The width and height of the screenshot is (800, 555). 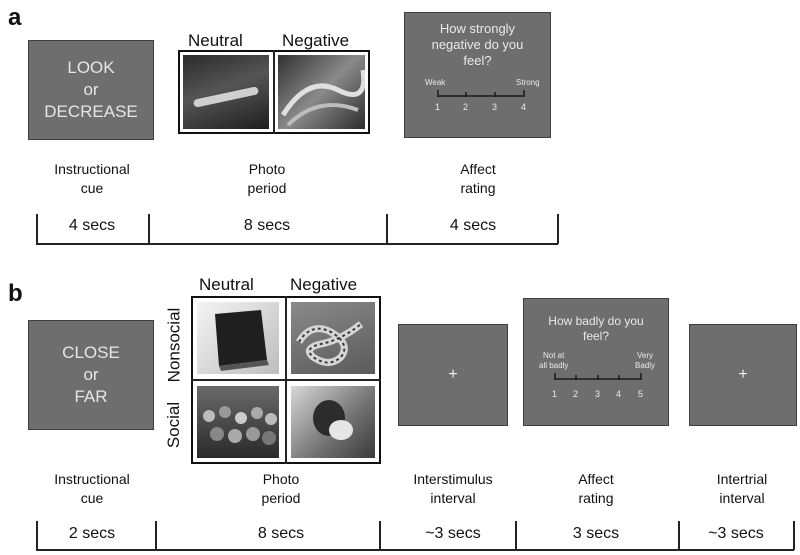 What do you see at coordinates (528, 82) in the screenshot?
I see `rating-anchor-strong: Strong` at bounding box center [528, 82].